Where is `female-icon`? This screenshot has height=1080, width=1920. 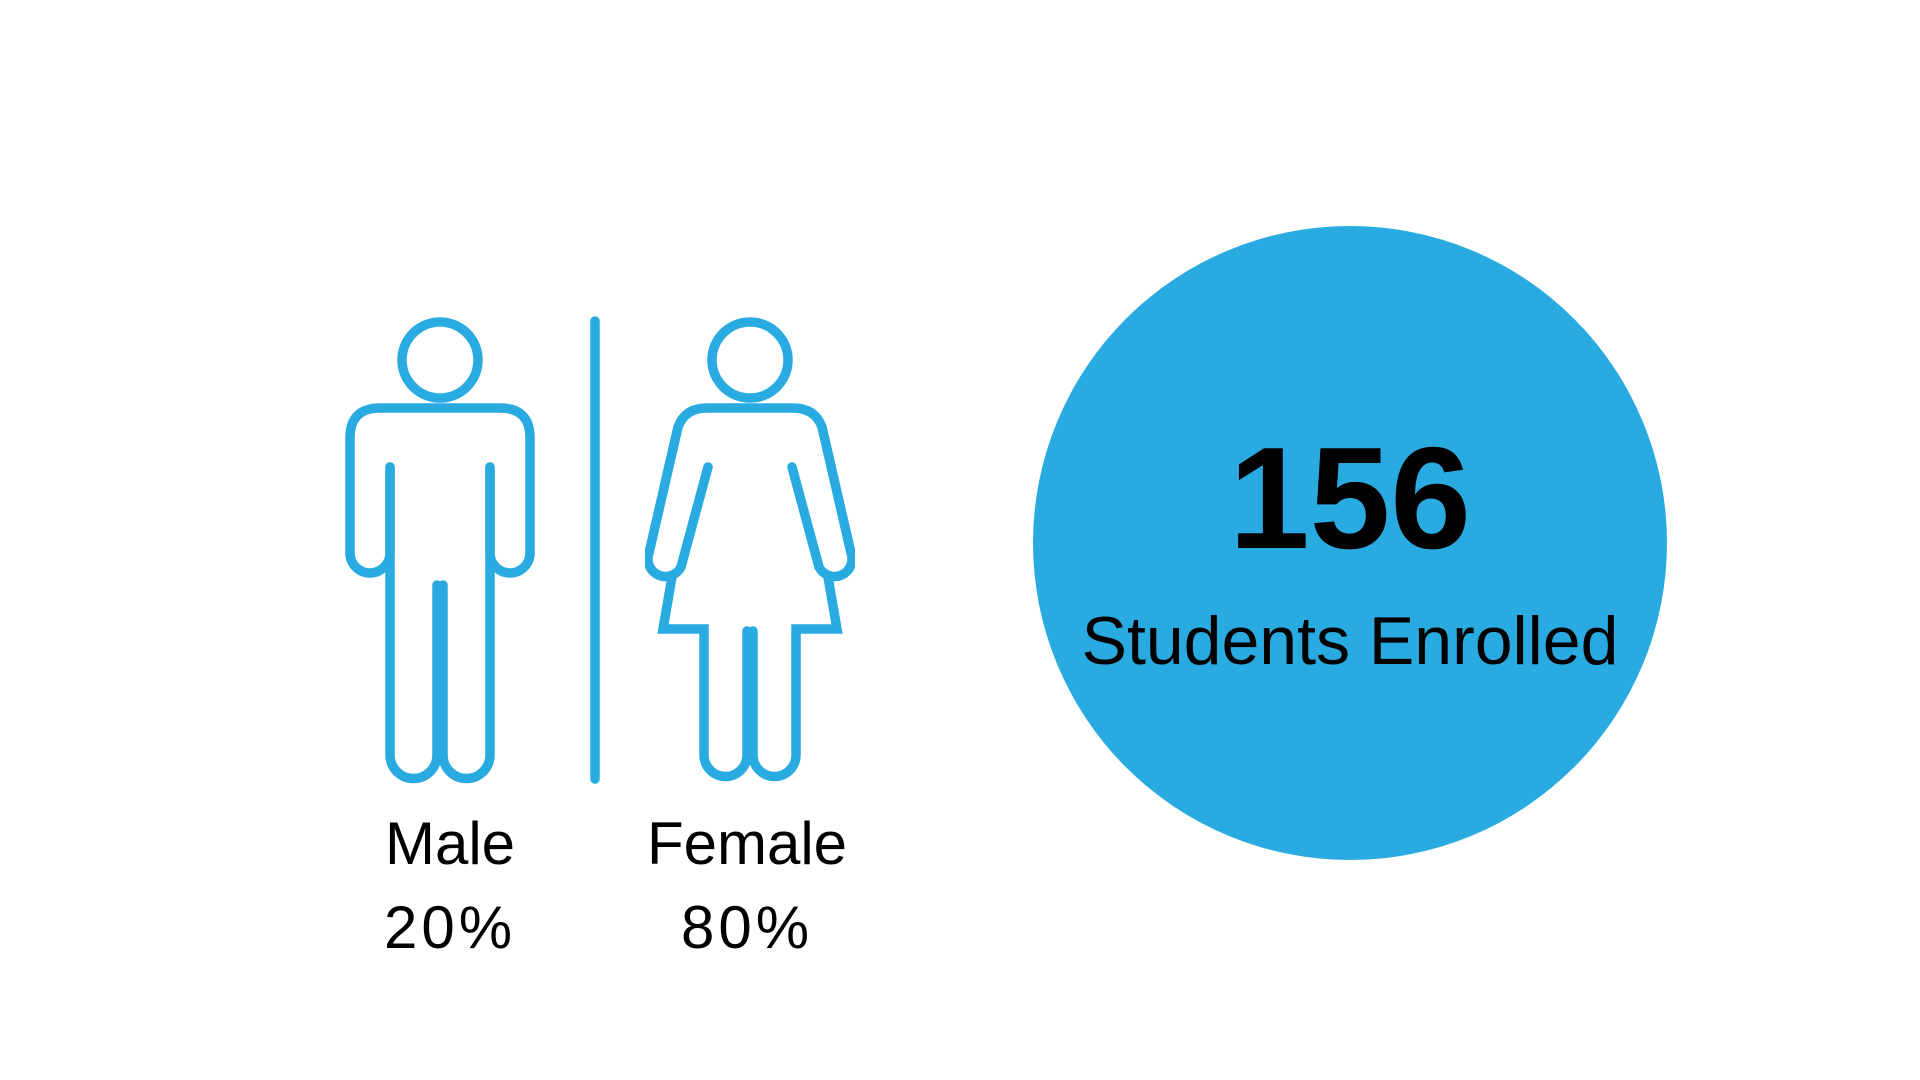 female-icon is located at coordinates (750, 549).